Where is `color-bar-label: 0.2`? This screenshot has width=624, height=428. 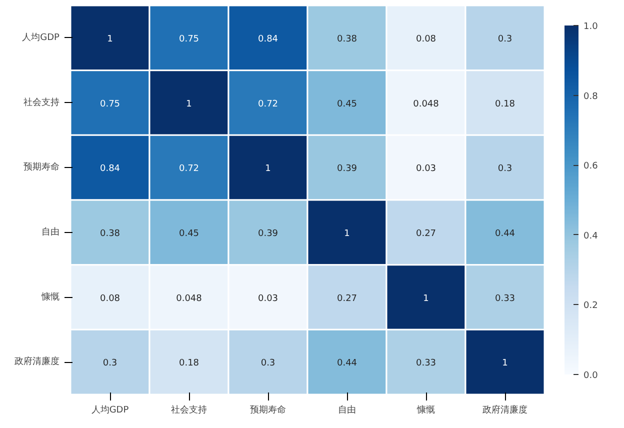 color-bar-label: 0.2 is located at coordinates (591, 306).